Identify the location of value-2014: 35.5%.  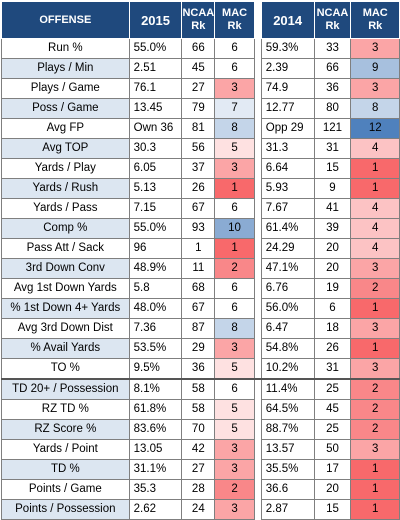
(287, 469).